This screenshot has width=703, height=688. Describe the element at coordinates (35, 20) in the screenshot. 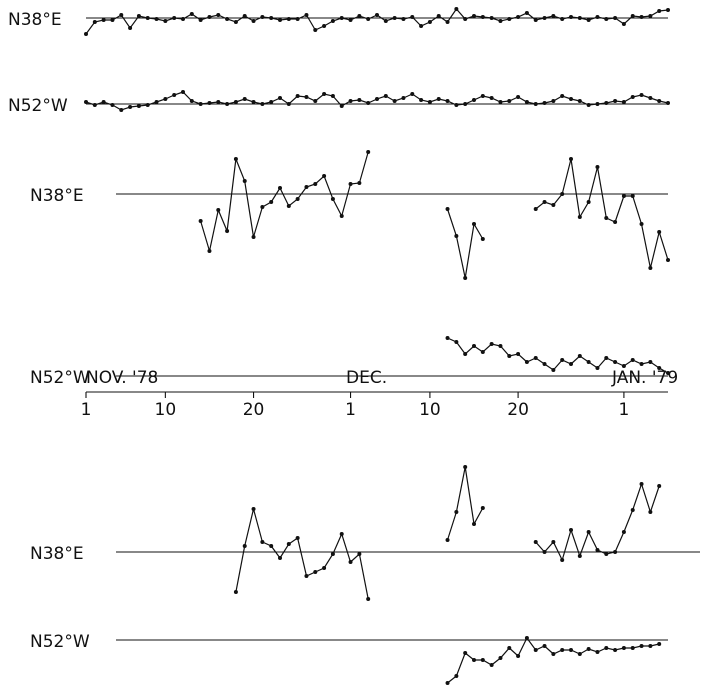

I see `trace-label: N38°E` at that location.